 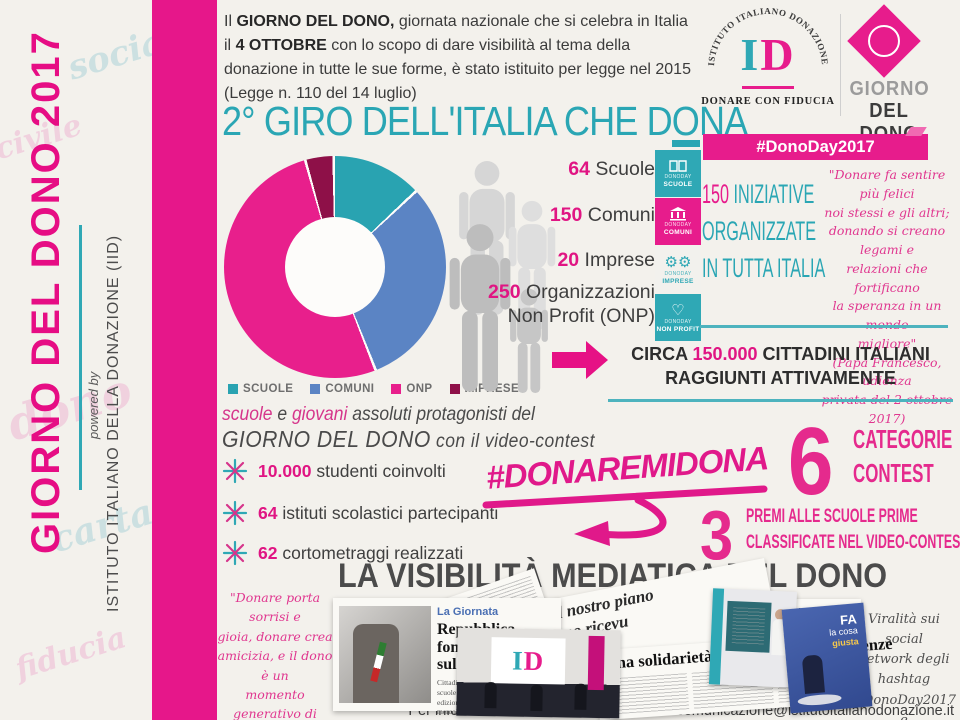 I want to click on organization-name-vertical: ISTITUTO ITALIANO DELLA DONAZIONE (IID), so click(x=113, y=423).